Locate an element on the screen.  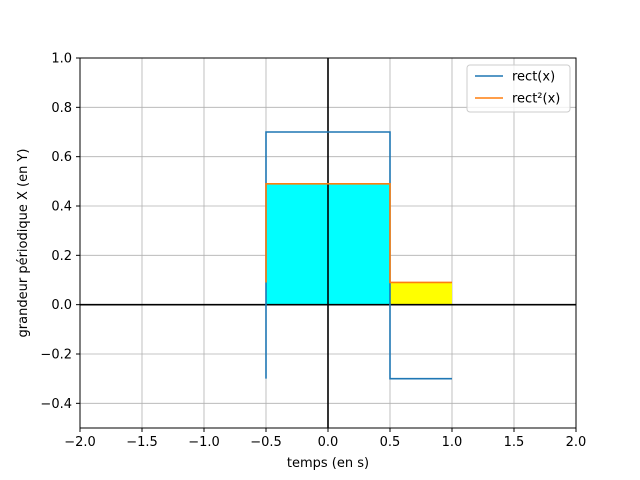
y-tick-label-0: −0.4 is located at coordinates (56, 404).